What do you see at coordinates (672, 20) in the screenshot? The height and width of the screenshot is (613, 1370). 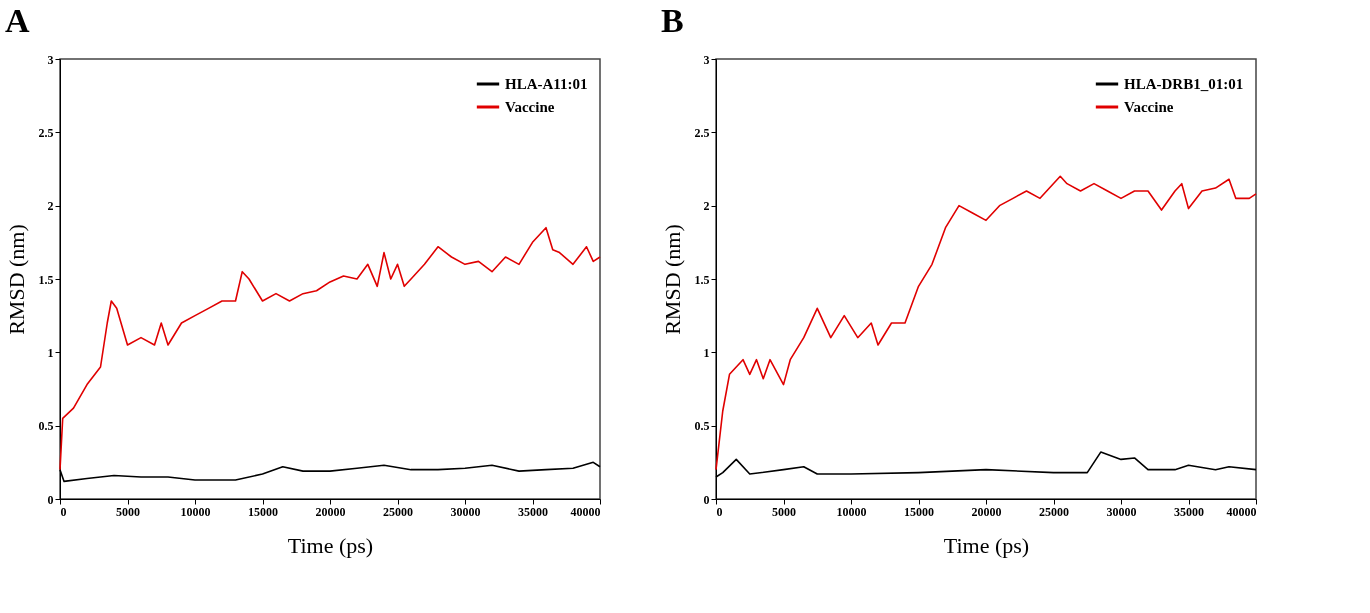 I see `chart-title: B` at bounding box center [672, 20].